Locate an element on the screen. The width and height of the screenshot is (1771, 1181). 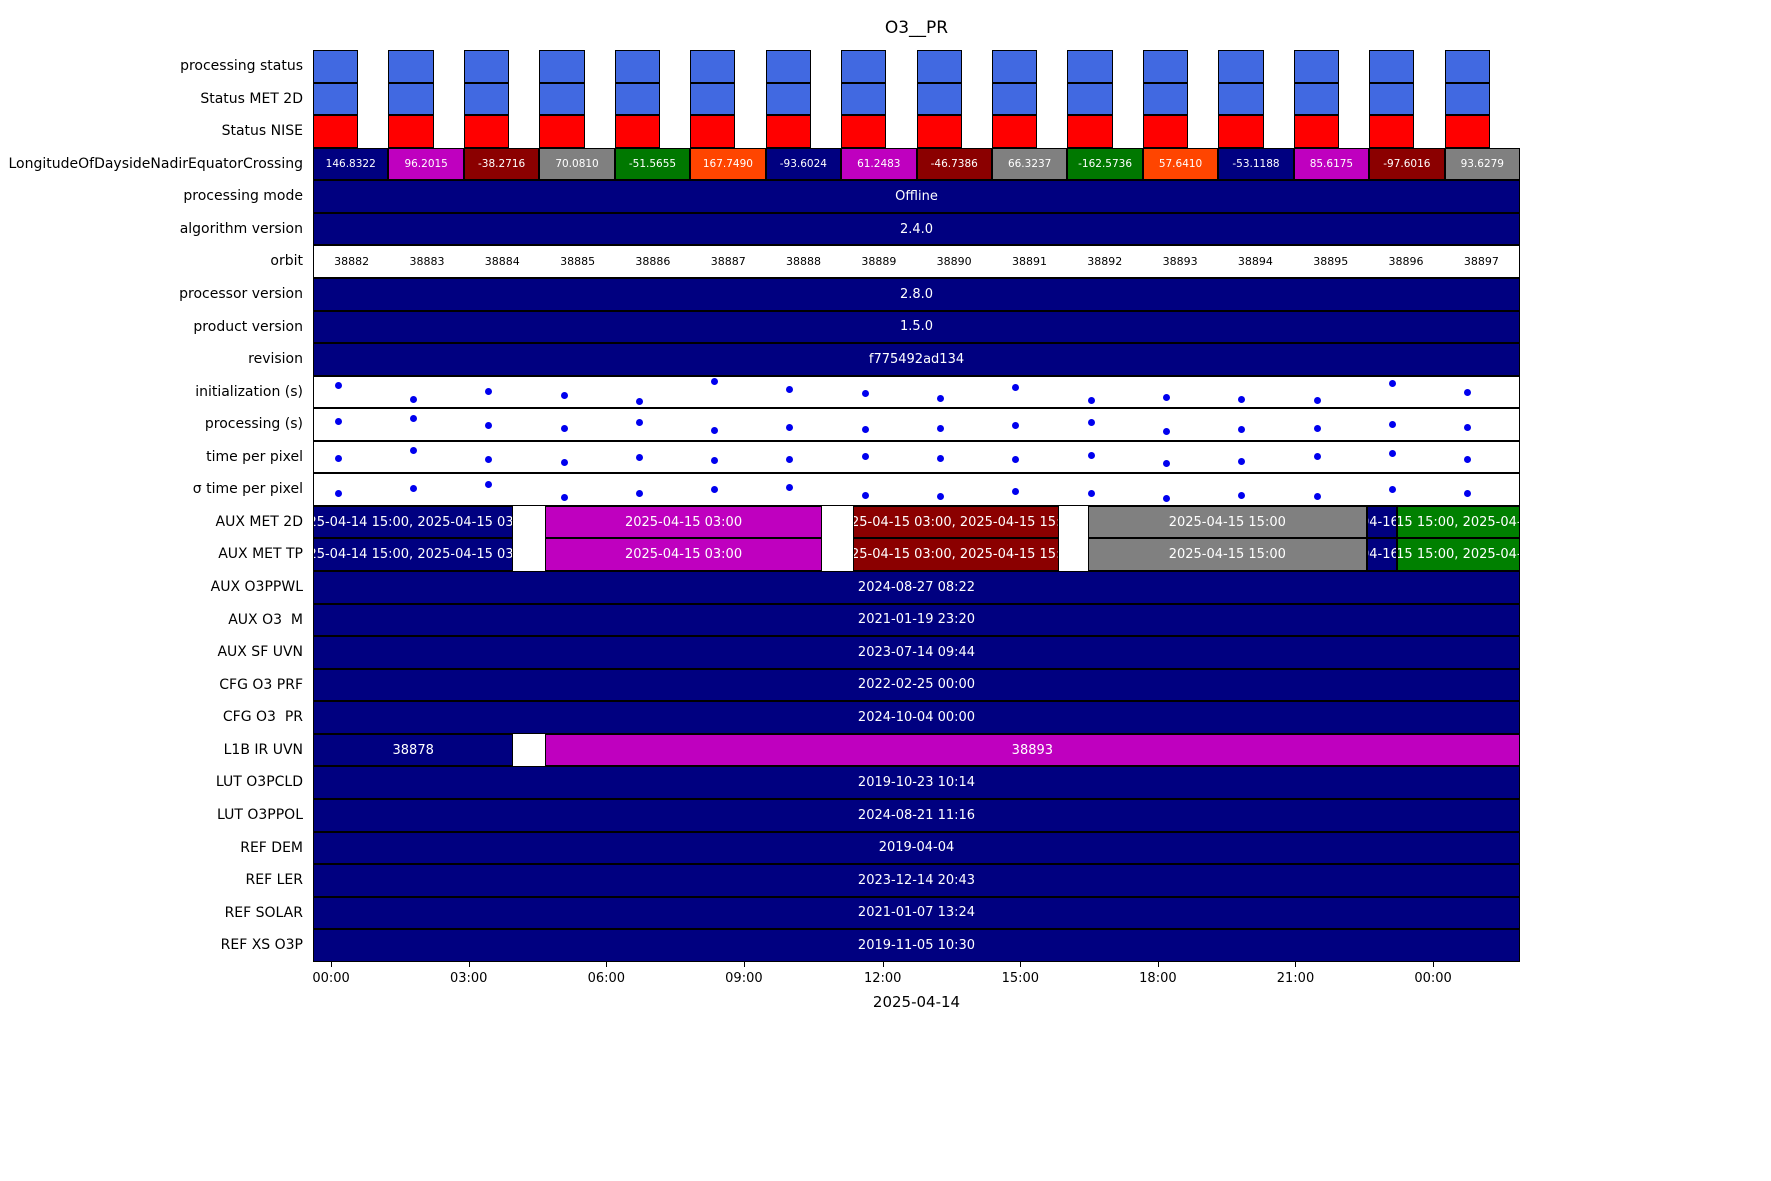
segment-value: 38878 is located at coordinates (413, 750).